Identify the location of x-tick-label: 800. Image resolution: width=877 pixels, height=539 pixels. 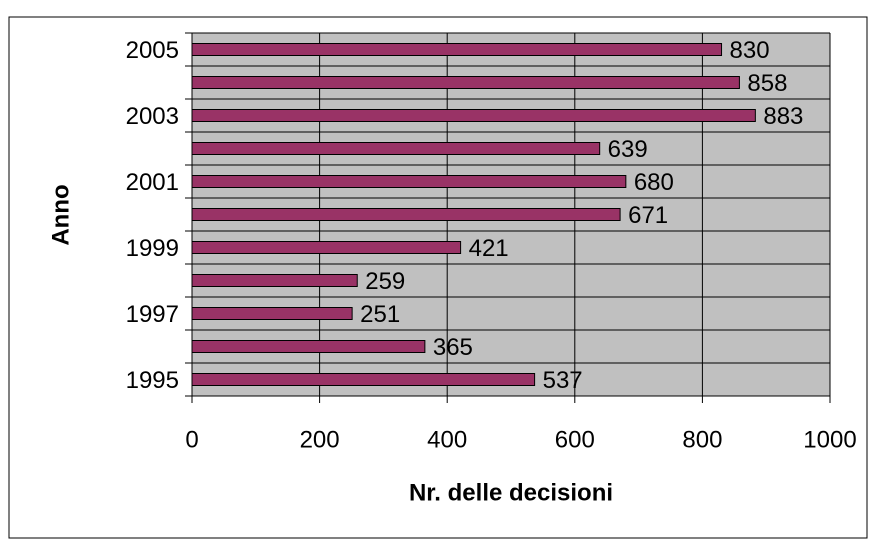
(702, 439).